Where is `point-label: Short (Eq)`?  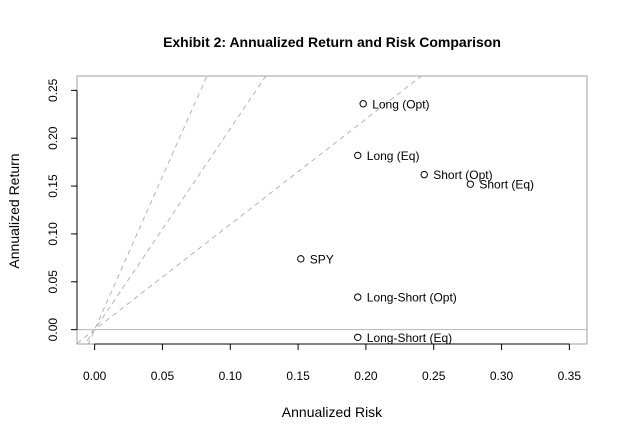 point-label: Short (Eq) is located at coordinates (506, 185).